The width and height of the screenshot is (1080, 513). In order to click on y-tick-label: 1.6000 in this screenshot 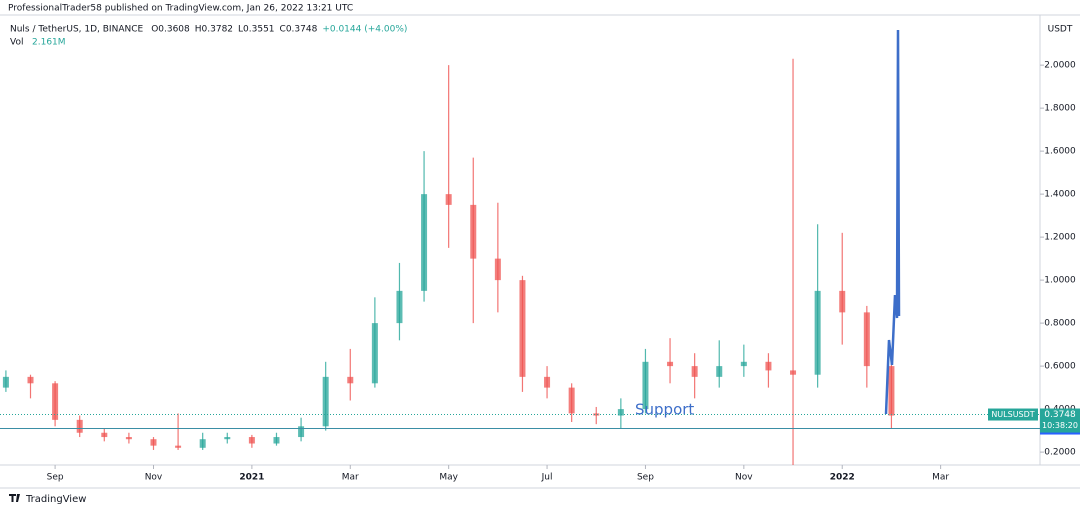, I will do `click(1060, 152)`.